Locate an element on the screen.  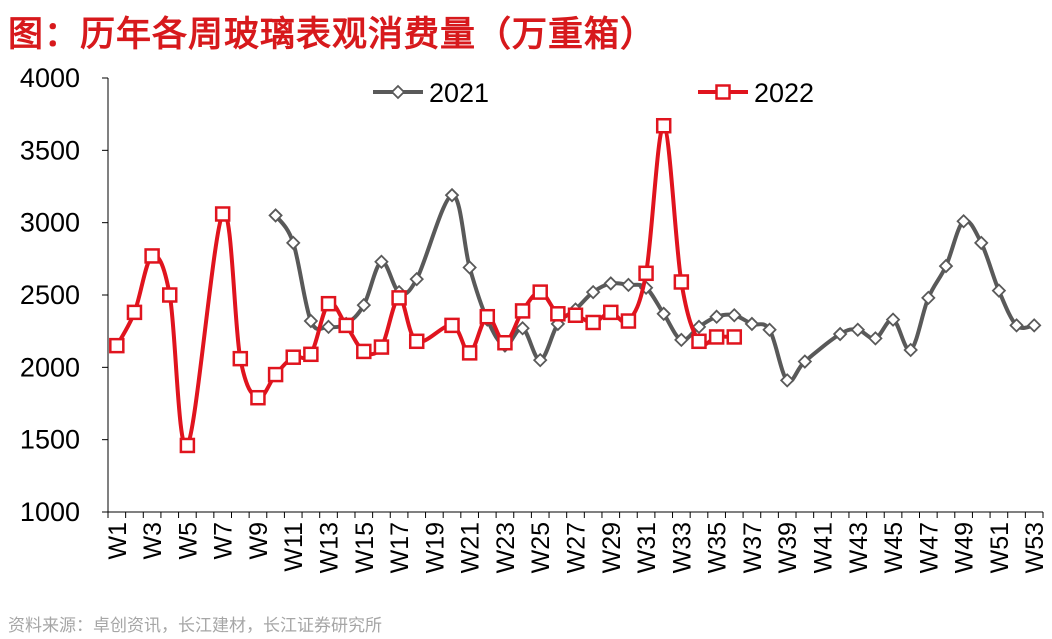
legend-item: 2022 is located at coordinates (756, 93).